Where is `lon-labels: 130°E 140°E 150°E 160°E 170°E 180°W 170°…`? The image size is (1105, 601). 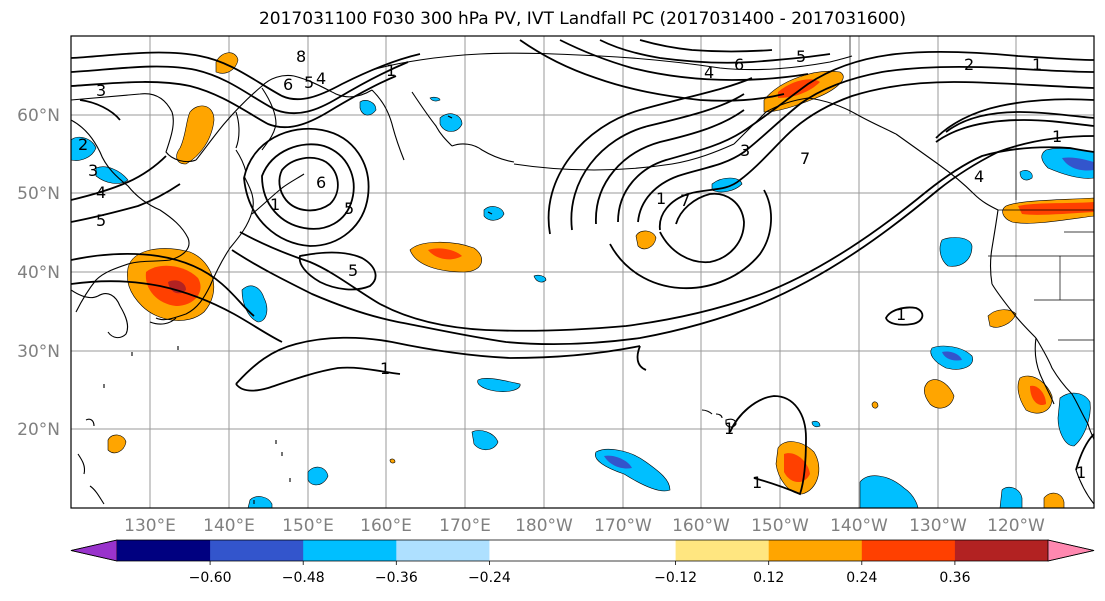 lon-labels: 130°E 140°E 150°E 160°E 170°E 180°W 170°… is located at coordinates (584, 526).